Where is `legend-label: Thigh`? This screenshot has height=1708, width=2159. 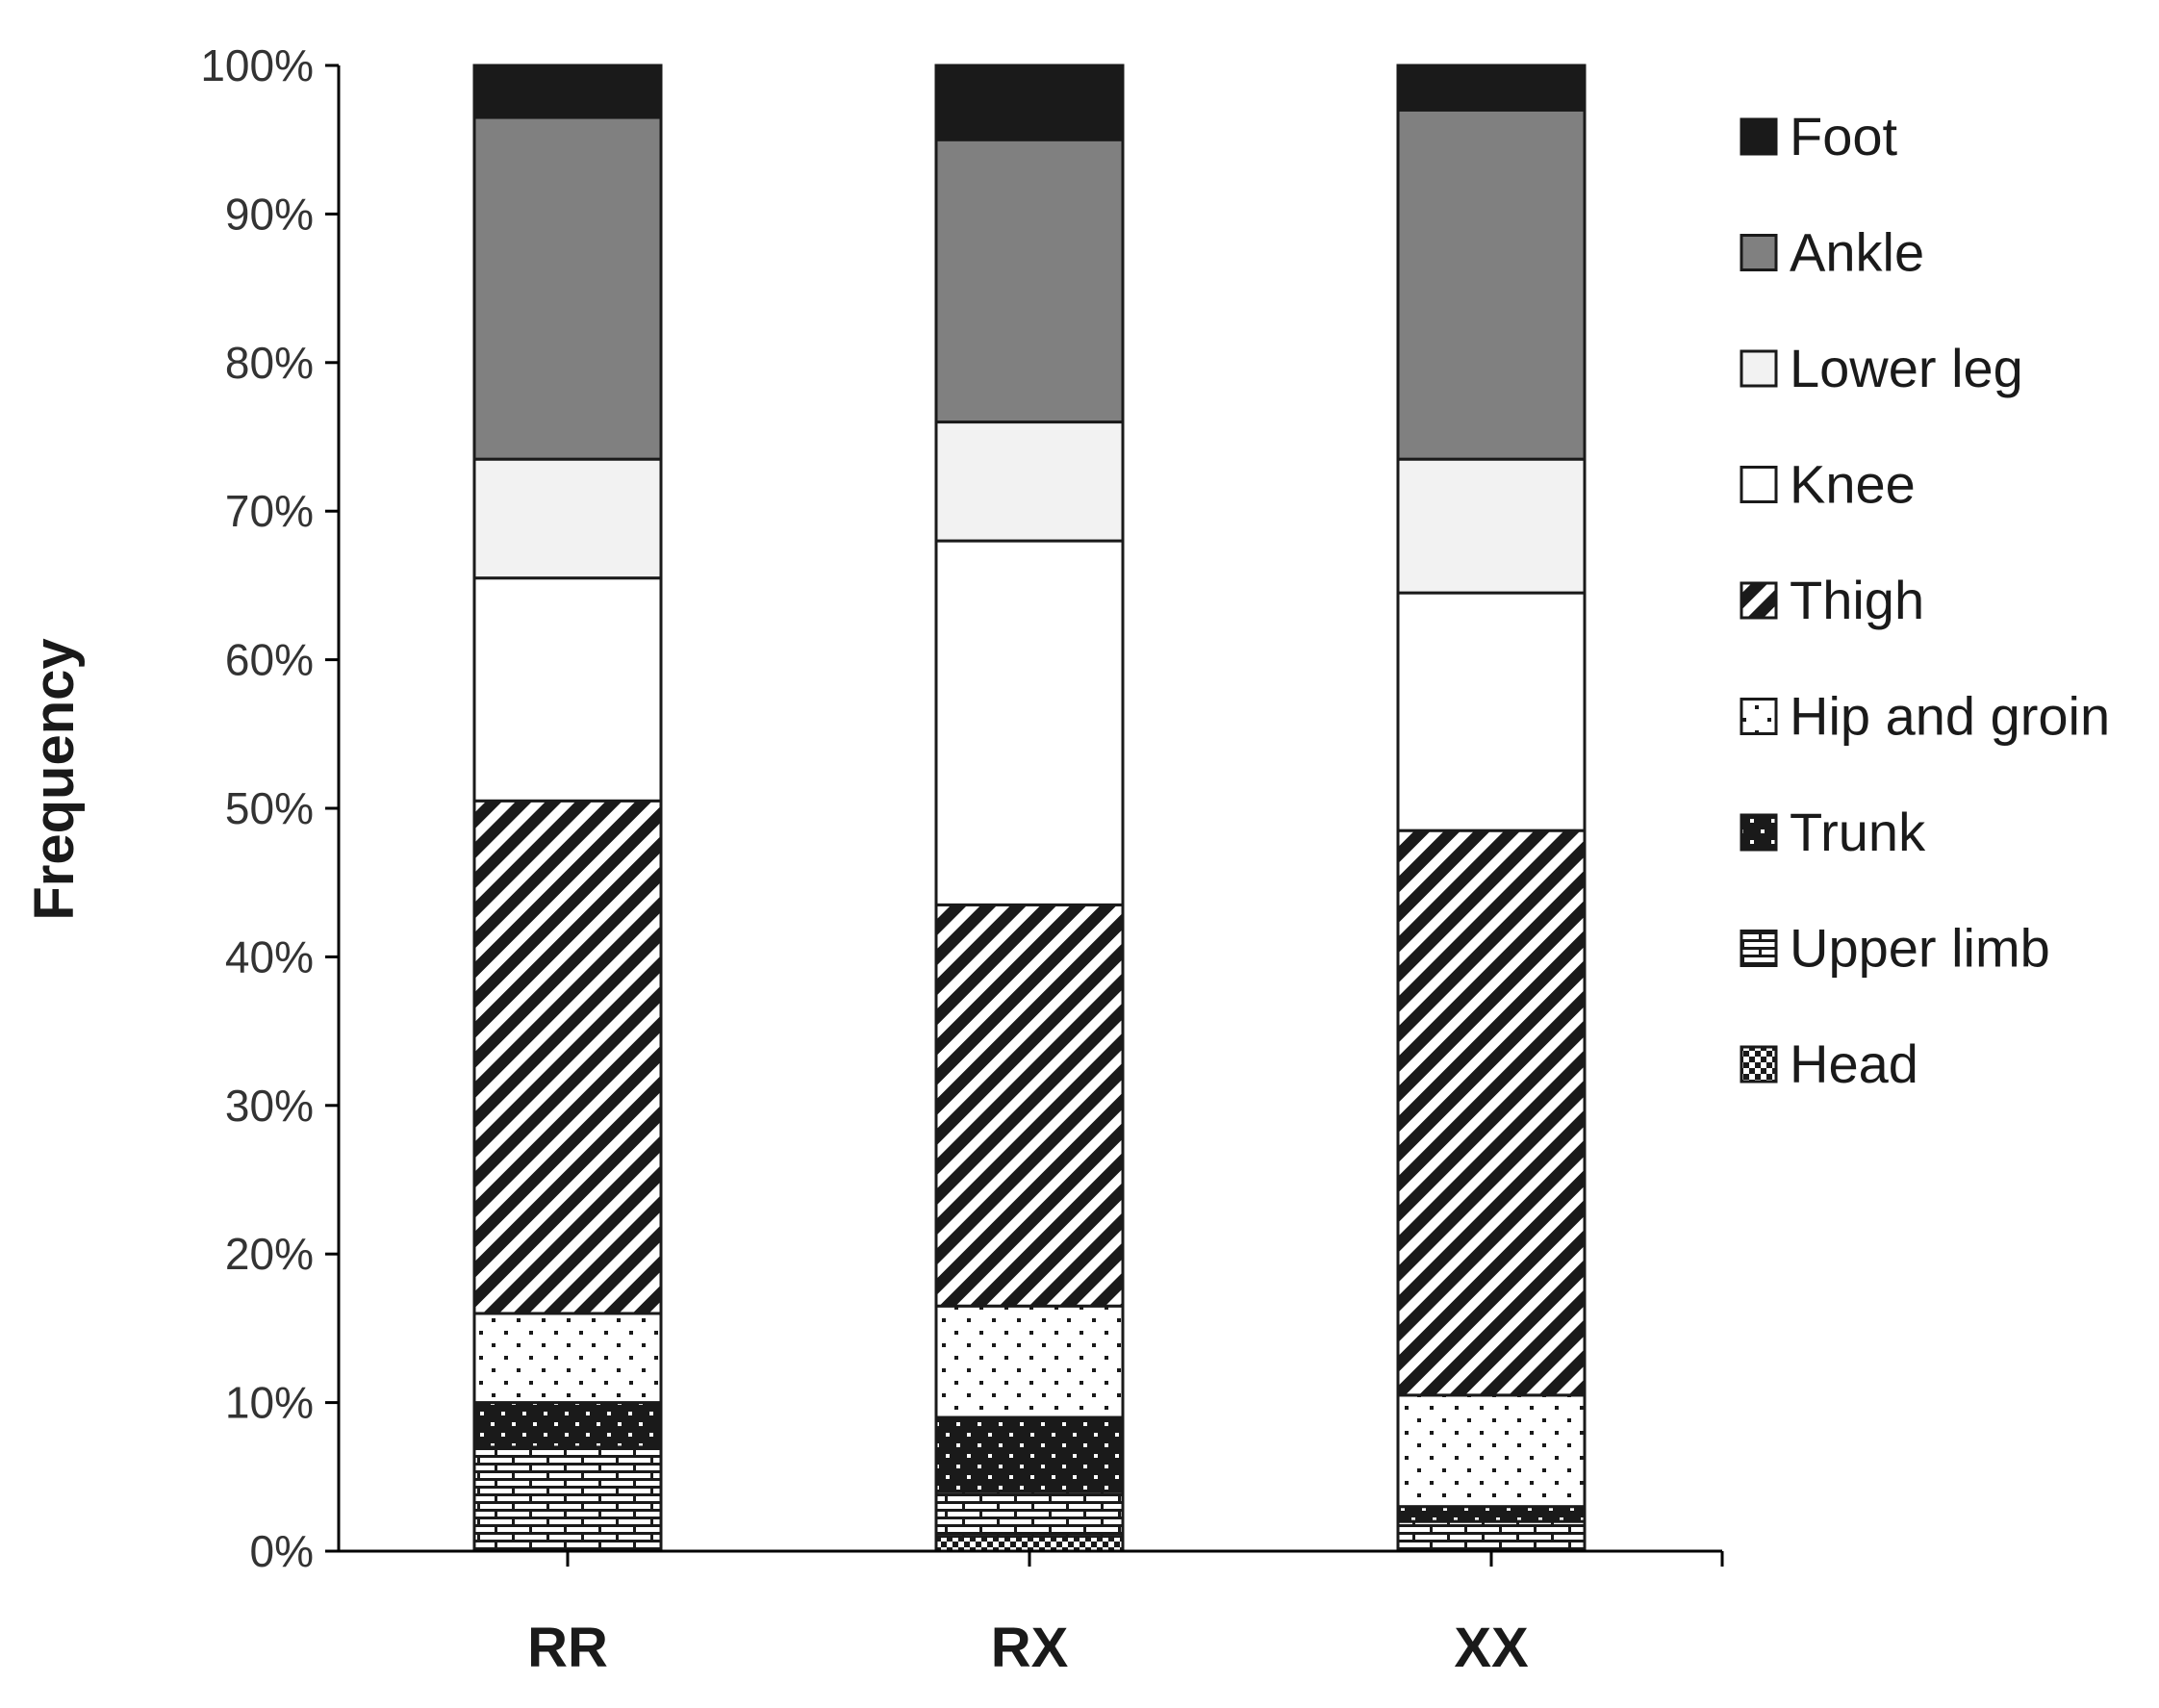 legend-label: Thigh is located at coordinates (1857, 600).